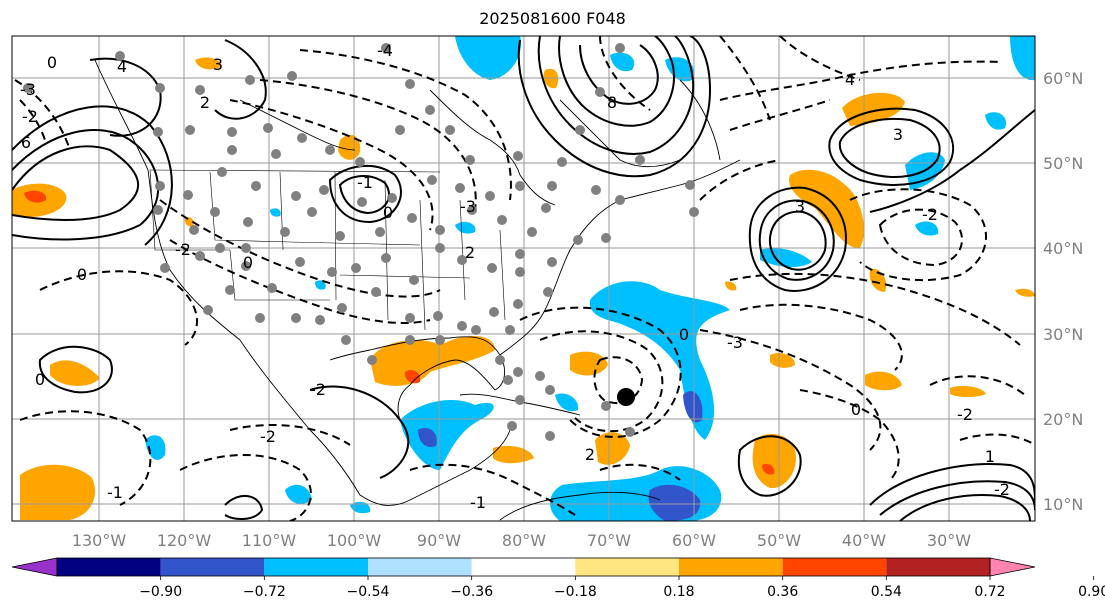  I want to click on longitude-label: 30°W, so click(949, 540).